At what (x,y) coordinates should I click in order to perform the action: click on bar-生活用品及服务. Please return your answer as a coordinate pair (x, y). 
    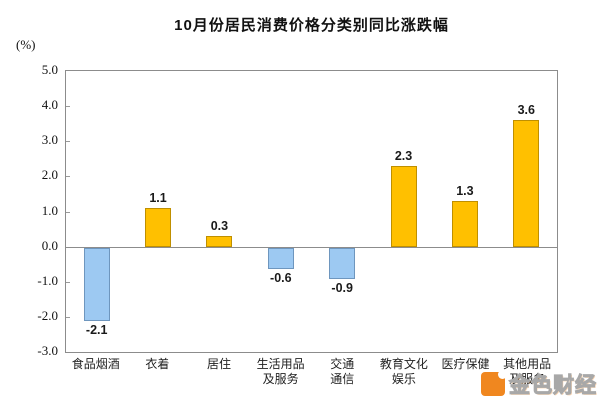
    Looking at the image, I should click on (280, 258).